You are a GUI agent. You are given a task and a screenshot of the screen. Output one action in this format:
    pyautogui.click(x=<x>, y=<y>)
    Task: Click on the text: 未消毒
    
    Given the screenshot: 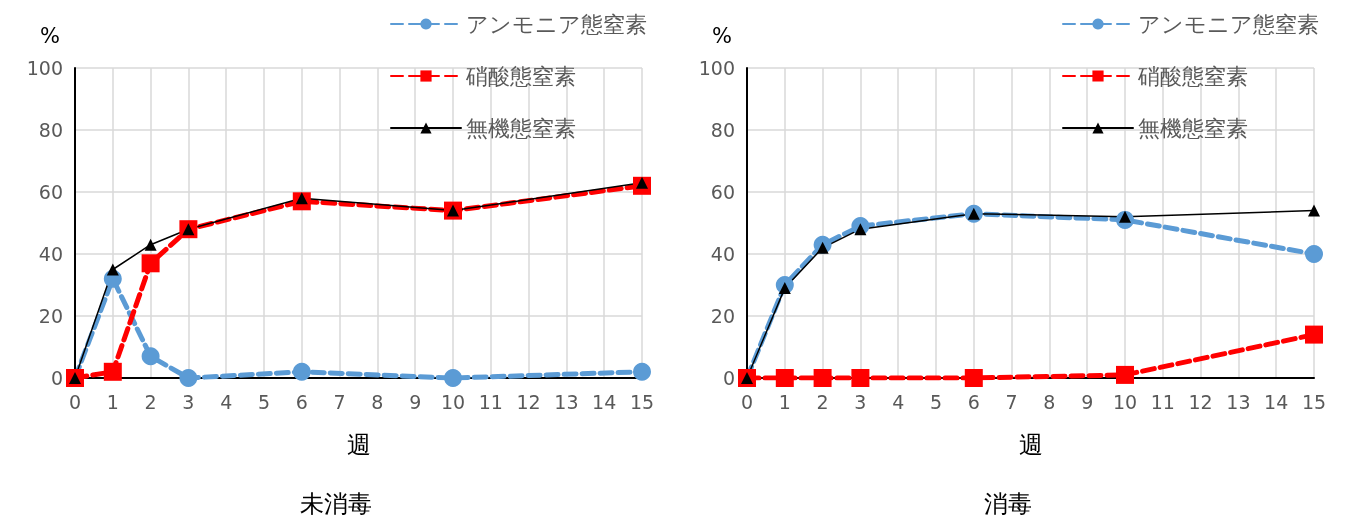 What is the action you would take?
    pyautogui.click(x=336, y=504)
    